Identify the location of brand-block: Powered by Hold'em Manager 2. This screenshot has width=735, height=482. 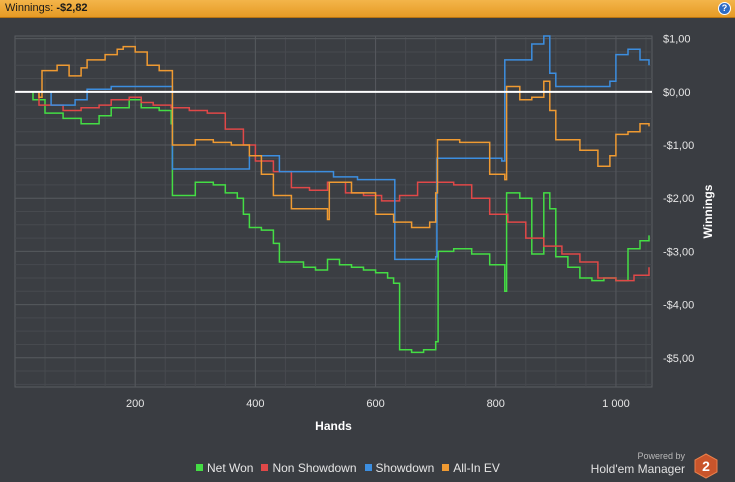
(657, 465).